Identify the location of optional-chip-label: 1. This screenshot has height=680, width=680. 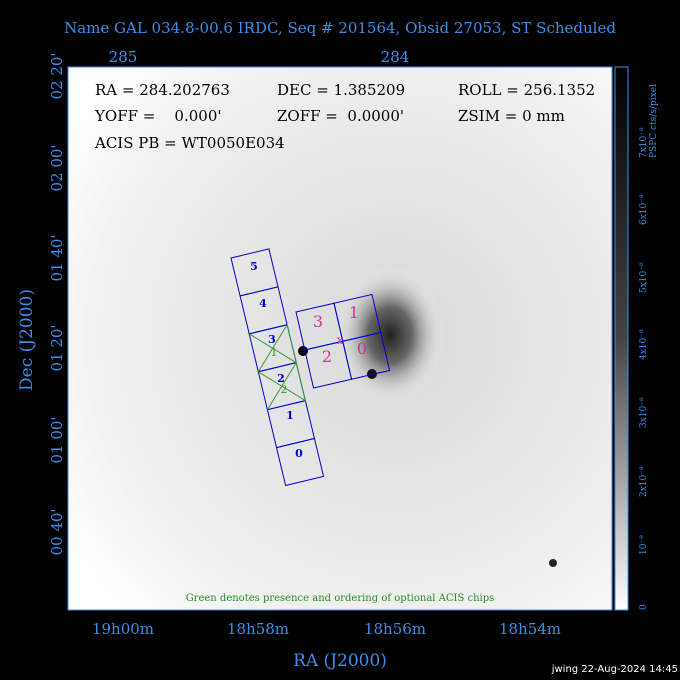
(274, 352).